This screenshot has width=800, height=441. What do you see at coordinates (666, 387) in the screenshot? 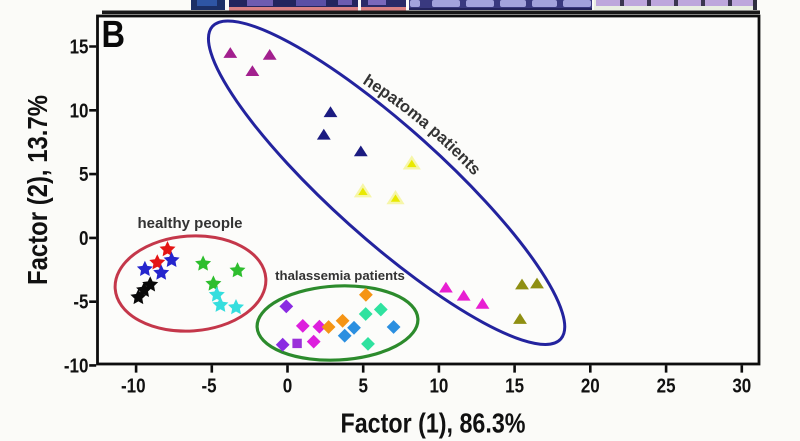
I see `svg-text: 25` at bounding box center [666, 387].